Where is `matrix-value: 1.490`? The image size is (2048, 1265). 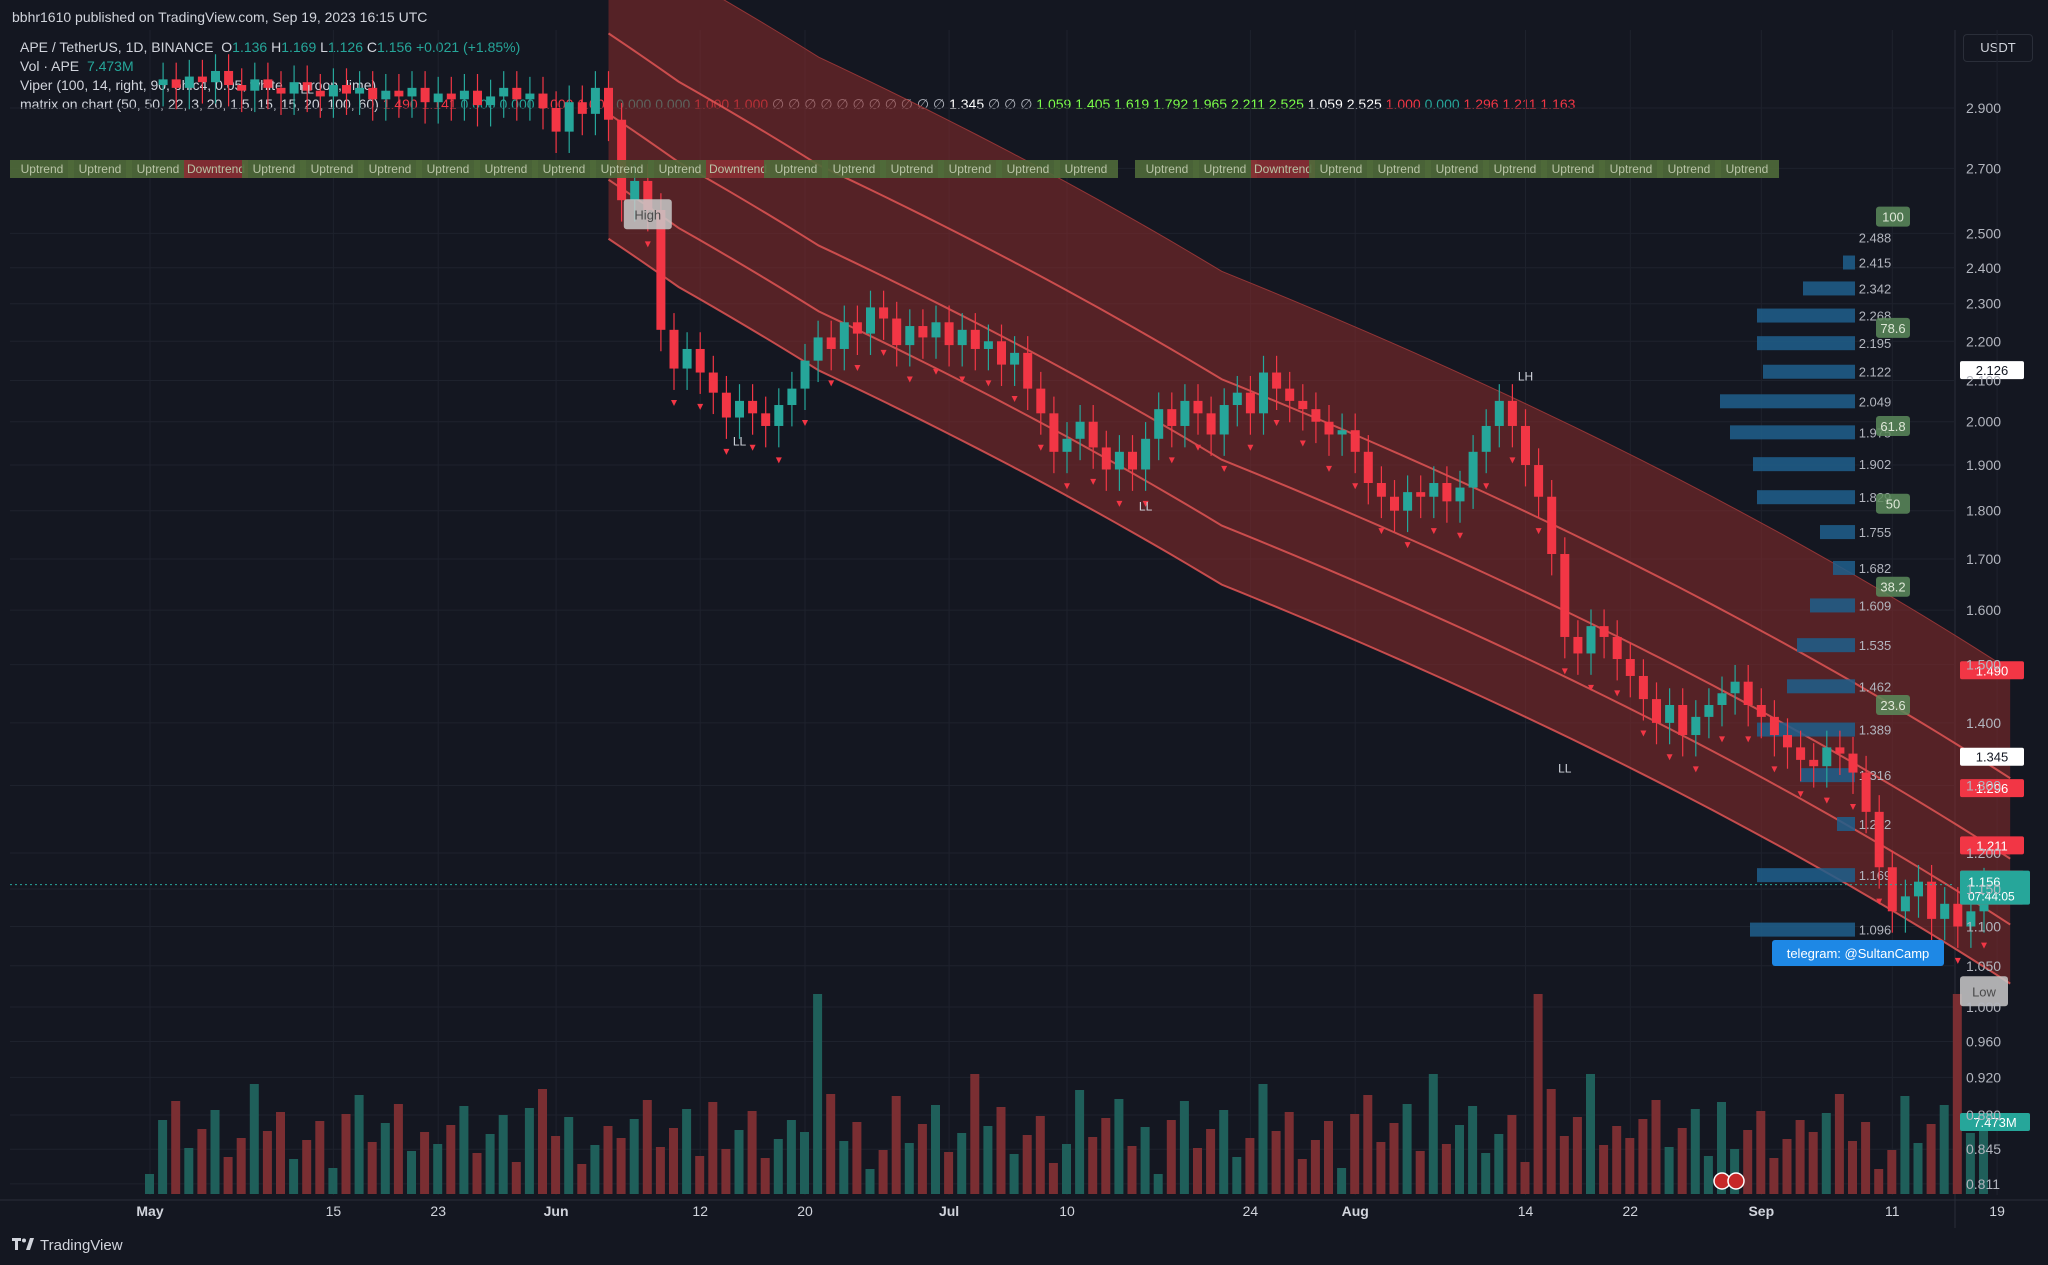 matrix-value: 1.490 is located at coordinates (400, 104).